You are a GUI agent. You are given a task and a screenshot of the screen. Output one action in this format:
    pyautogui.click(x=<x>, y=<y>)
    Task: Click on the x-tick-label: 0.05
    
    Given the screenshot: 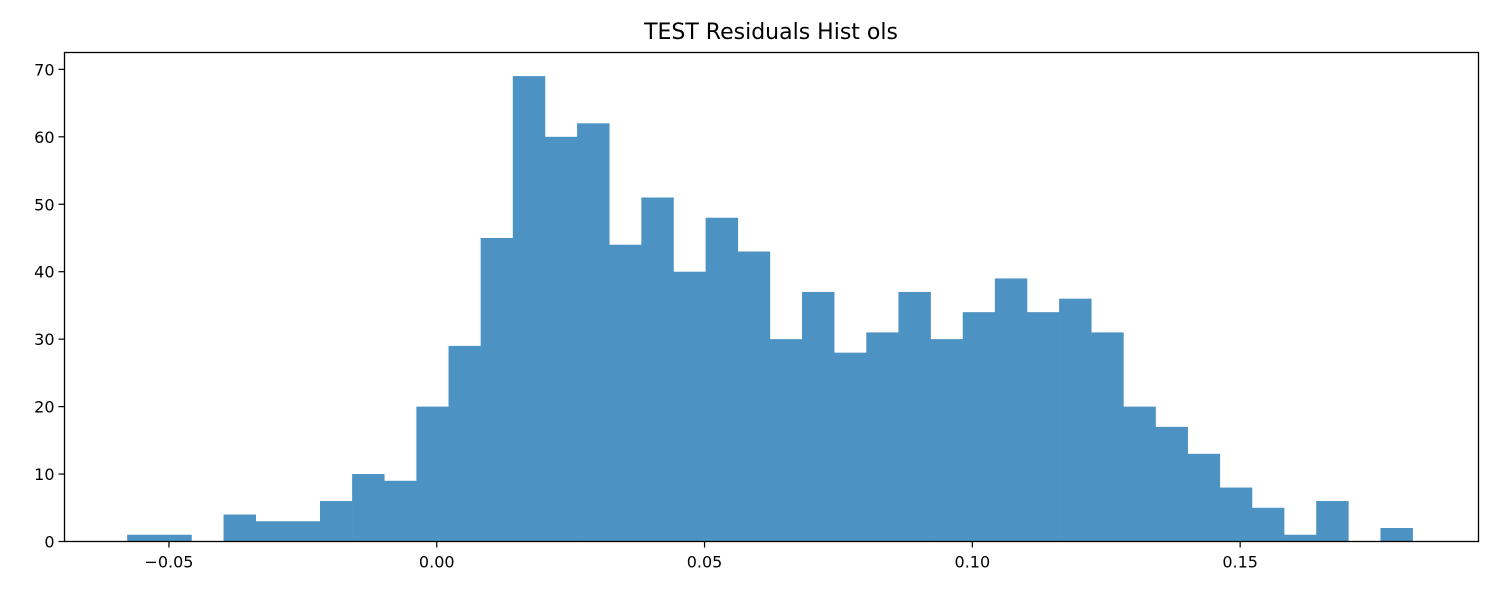 What is the action you would take?
    pyautogui.click(x=705, y=562)
    